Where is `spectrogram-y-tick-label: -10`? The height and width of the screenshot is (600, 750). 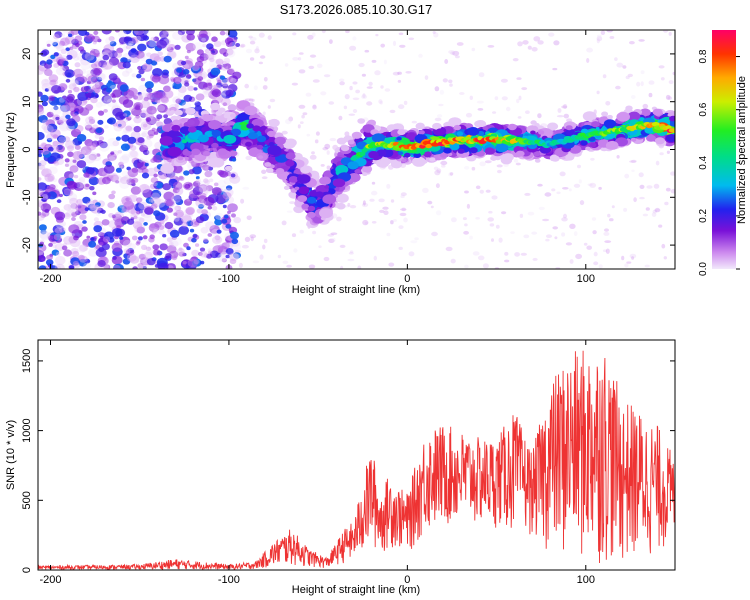
spectrogram-y-tick-label: -10 is located at coordinates (27, 197).